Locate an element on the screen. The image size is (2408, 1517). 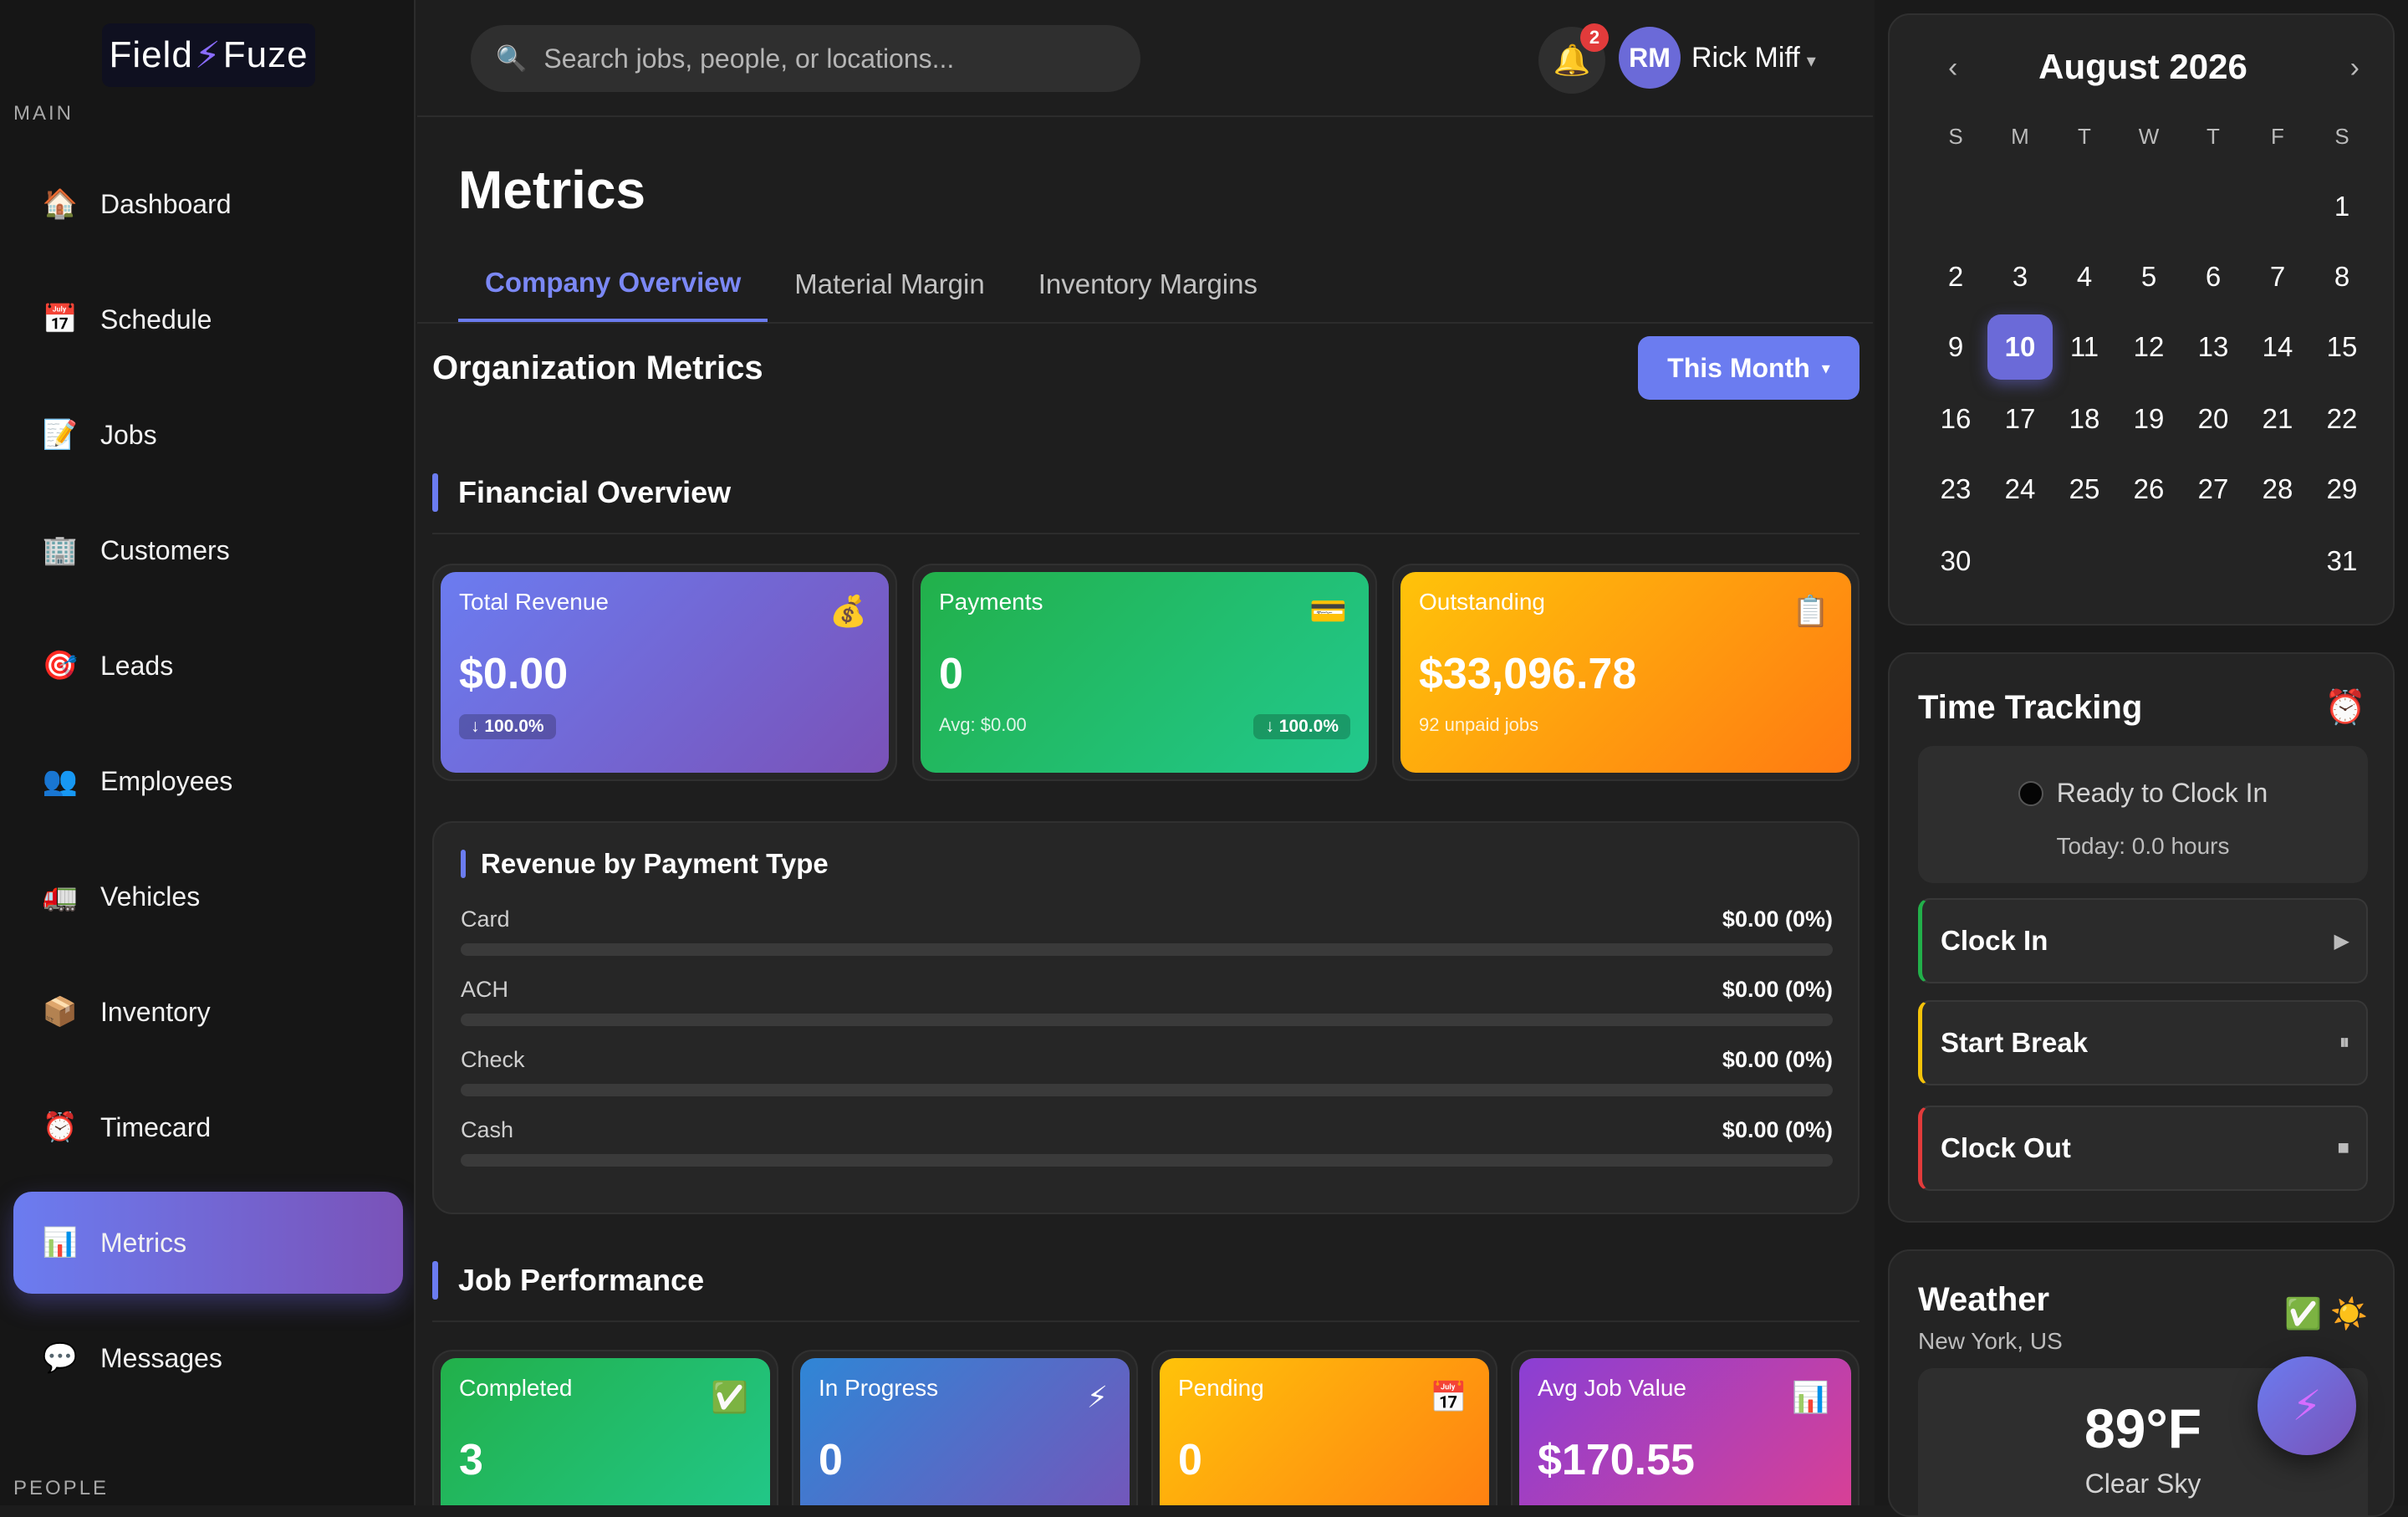
bar-chart-icon: 📊 is located at coordinates (61, 1243).